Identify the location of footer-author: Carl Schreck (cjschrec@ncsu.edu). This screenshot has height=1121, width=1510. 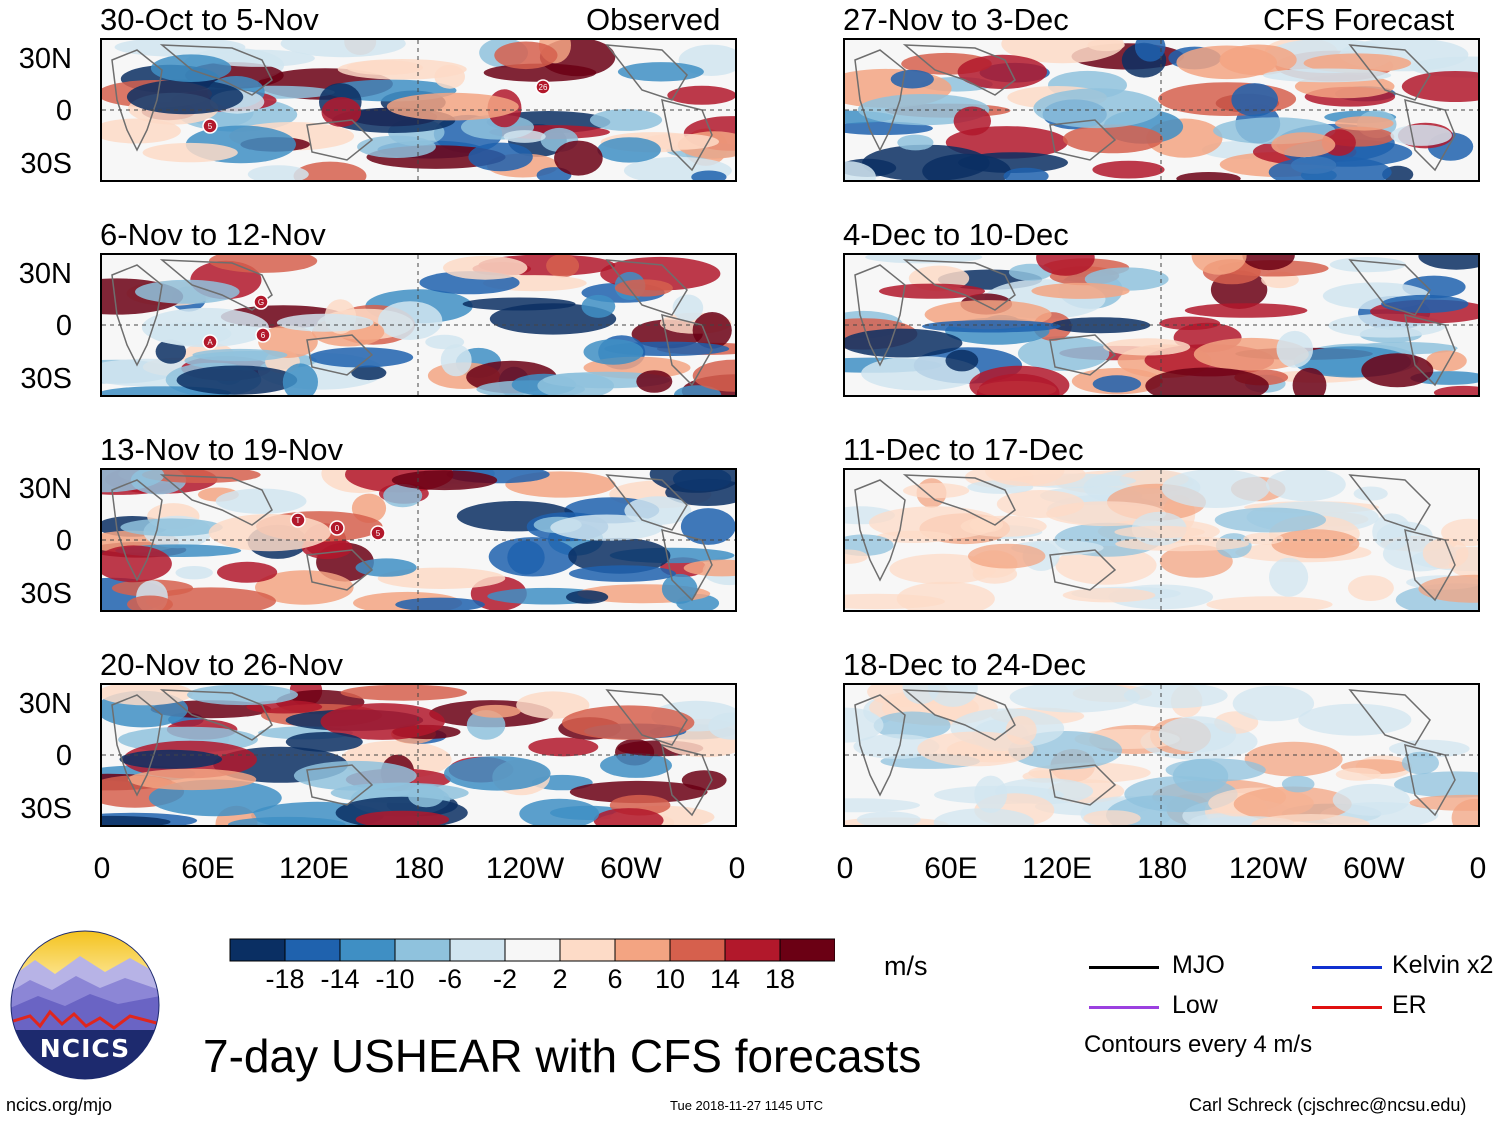
(1328, 1105).